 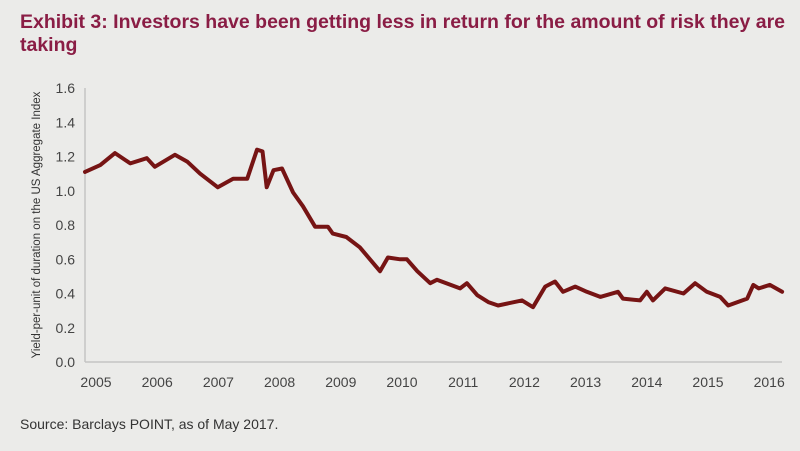 What do you see at coordinates (340, 382) in the screenshot?
I see `x-tick-label: 2009` at bounding box center [340, 382].